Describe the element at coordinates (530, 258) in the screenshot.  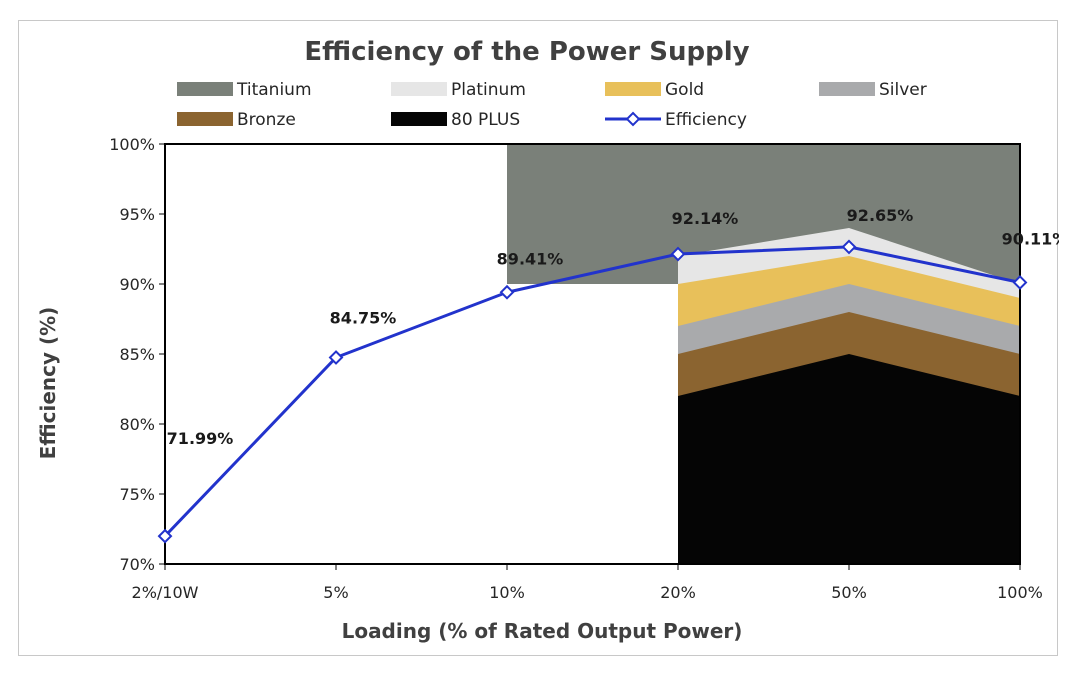
I see `data-label: 89.41%` at that location.